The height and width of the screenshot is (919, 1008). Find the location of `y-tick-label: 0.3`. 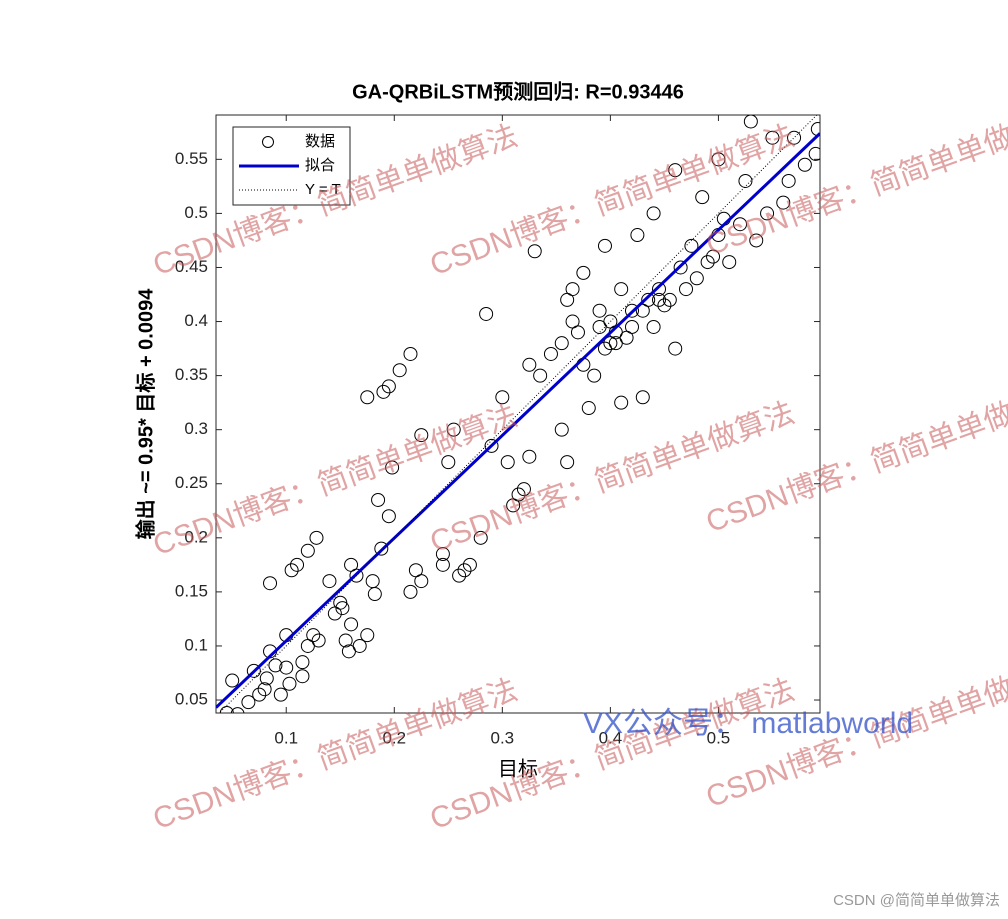

y-tick-label: 0.3 is located at coordinates (196, 428).